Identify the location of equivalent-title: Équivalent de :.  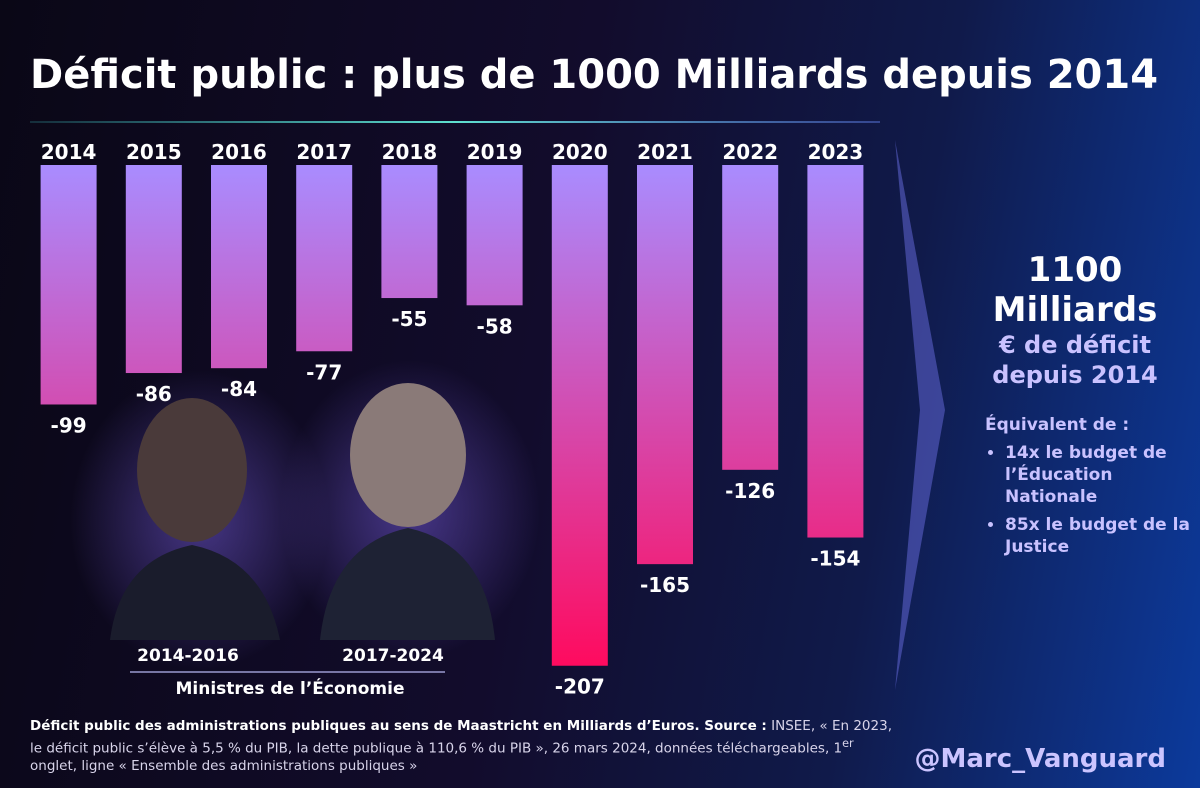
(1057, 425).